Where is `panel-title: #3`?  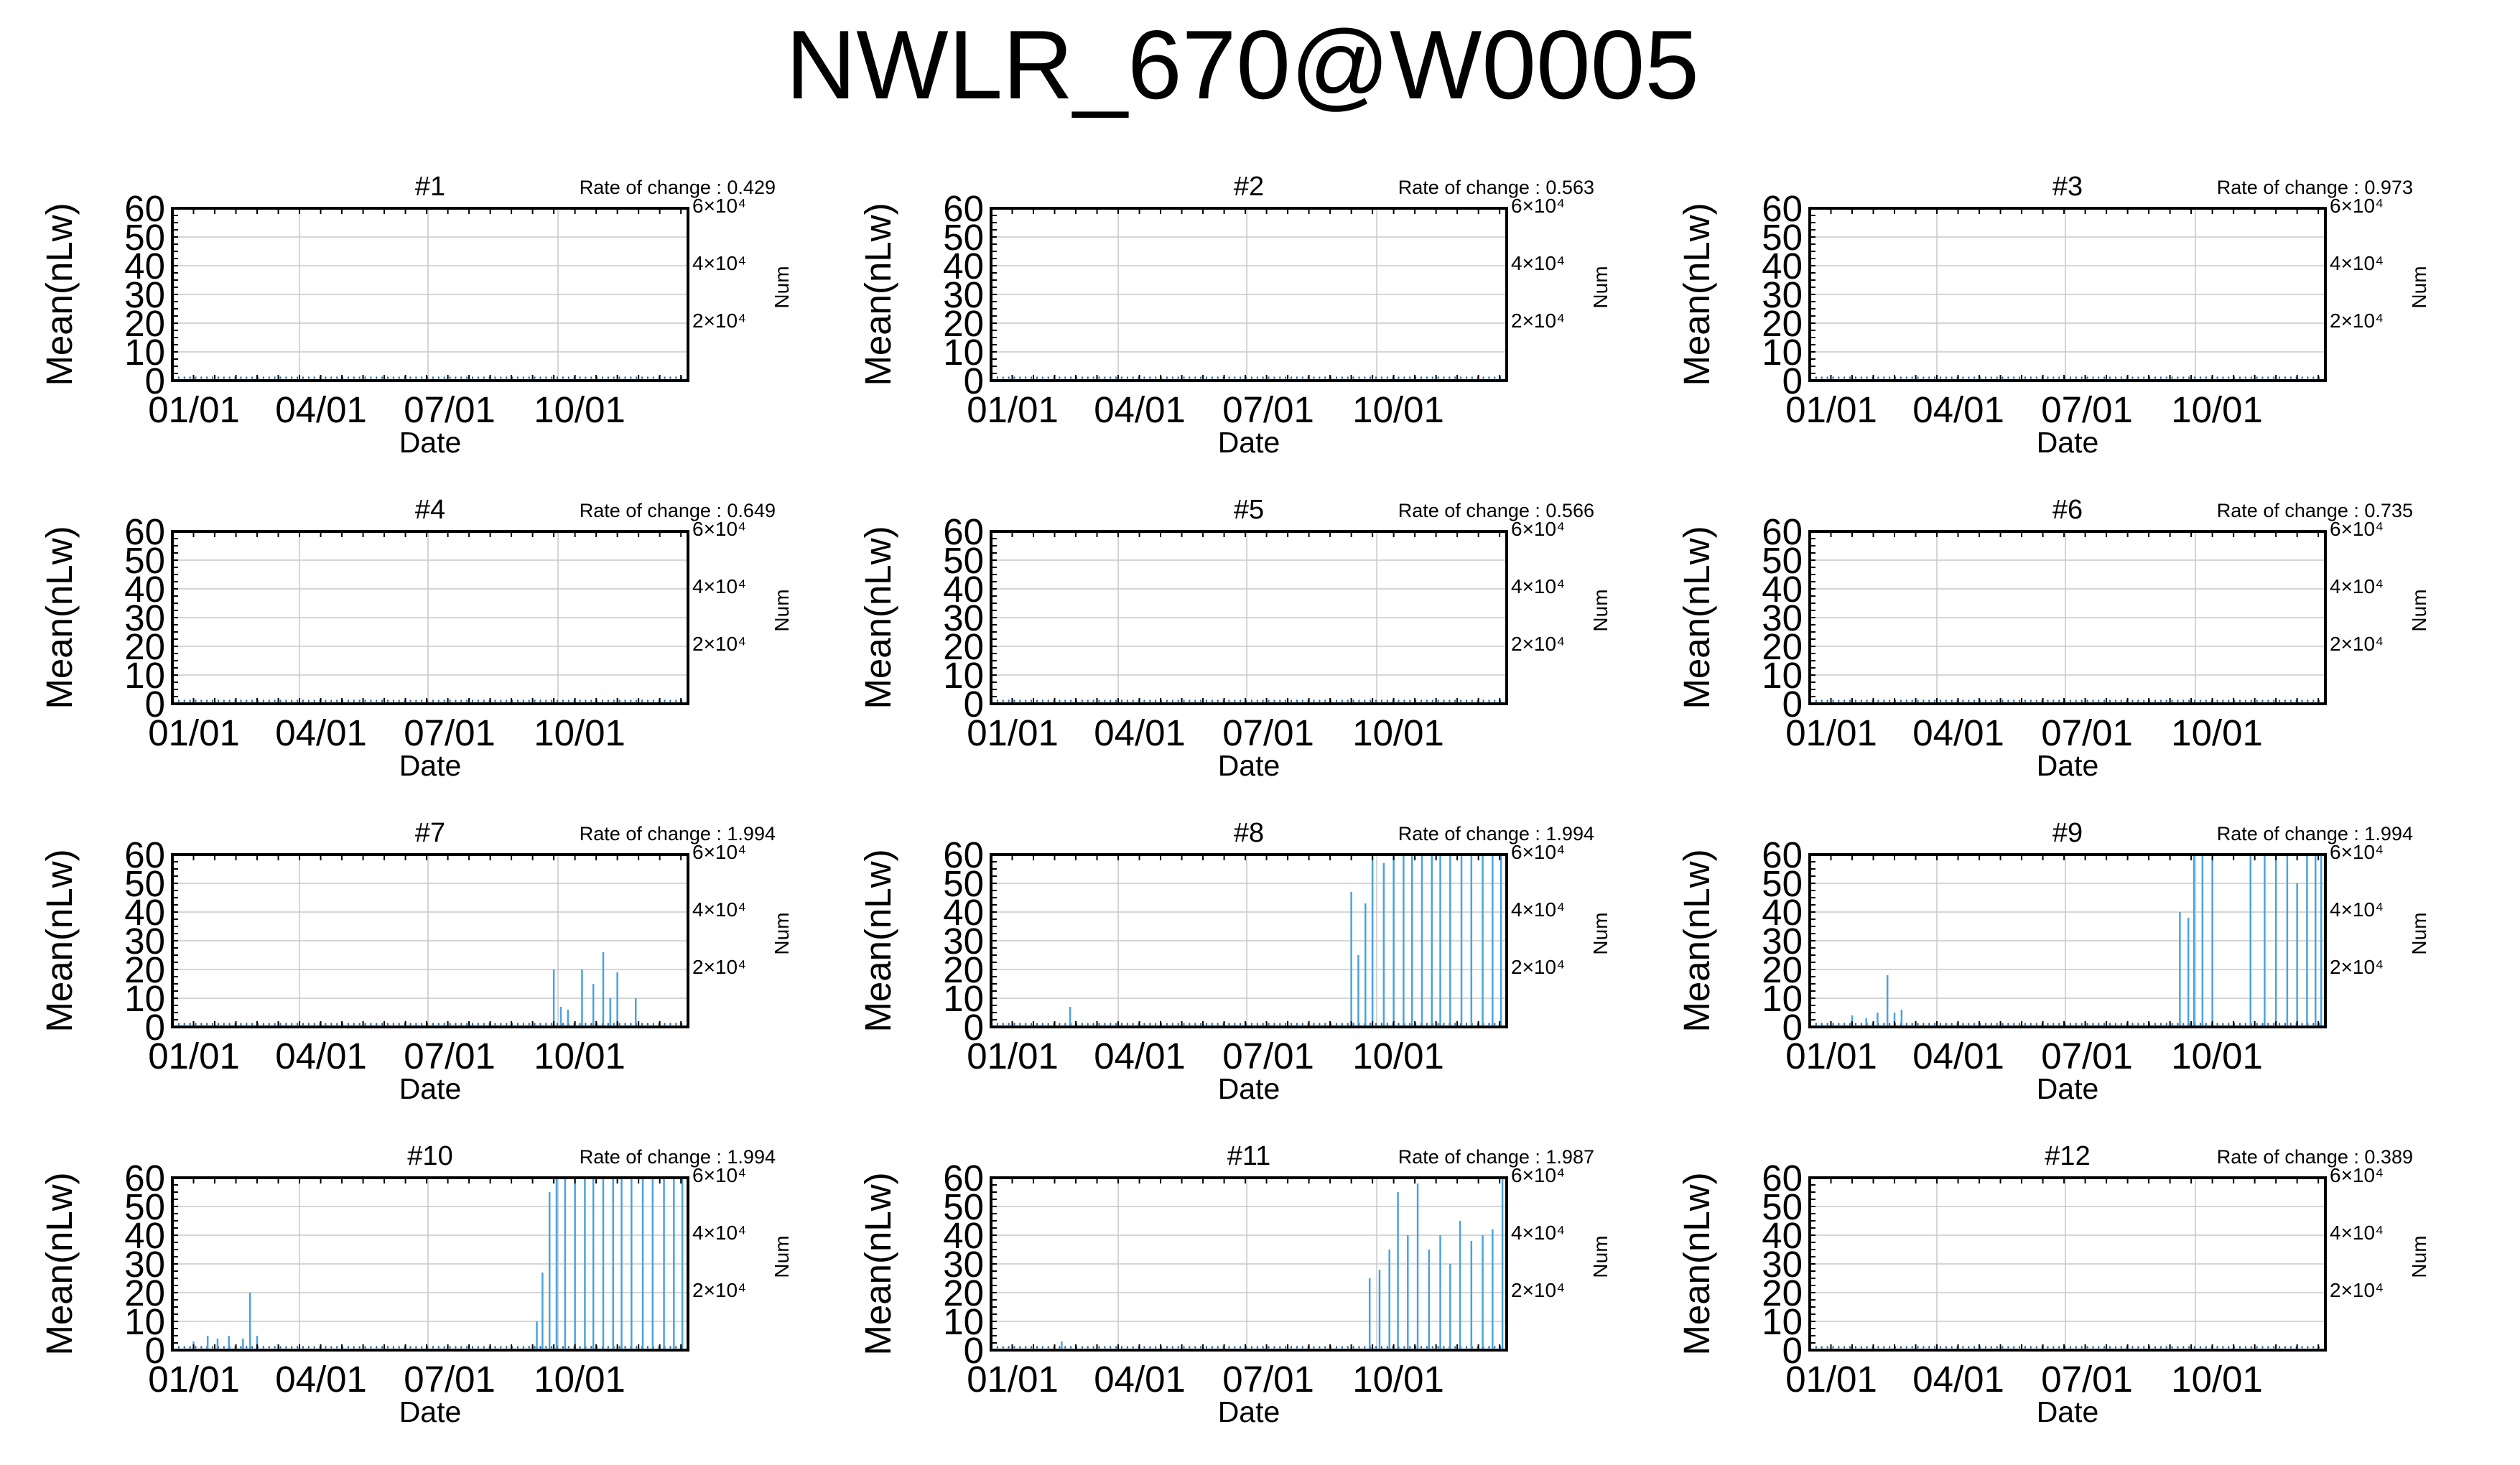 panel-title: #3 is located at coordinates (2067, 187).